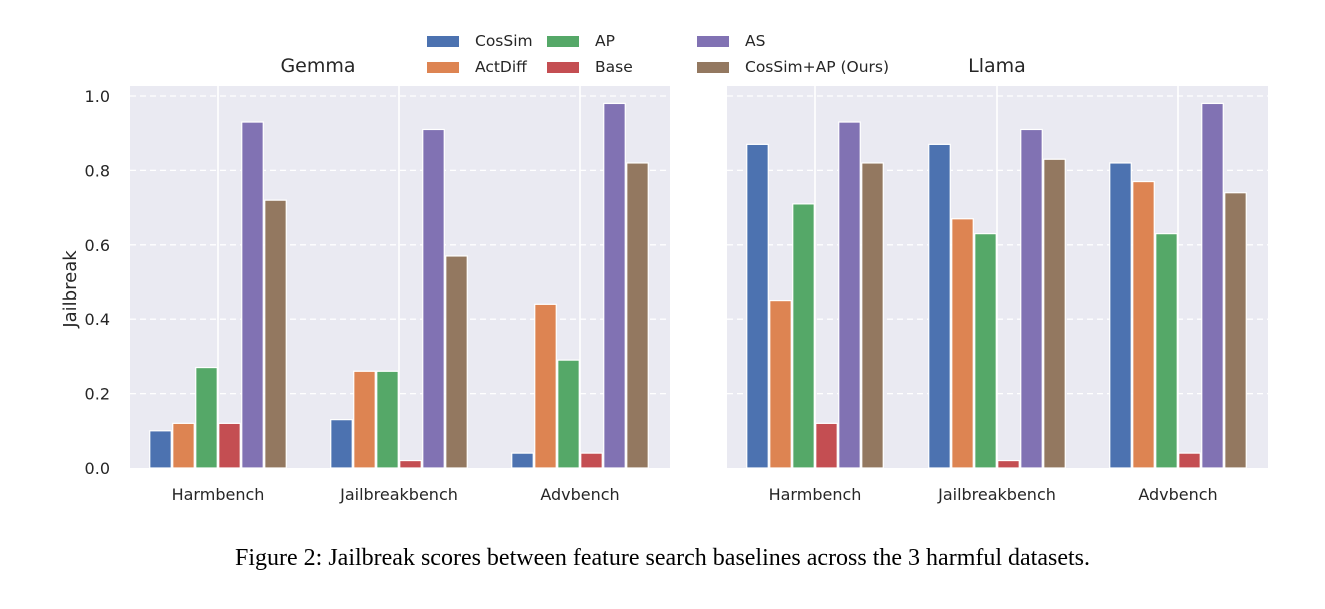 The height and width of the screenshot is (609, 1325). I want to click on legend-item-cossim: CosSim, so click(480, 41).